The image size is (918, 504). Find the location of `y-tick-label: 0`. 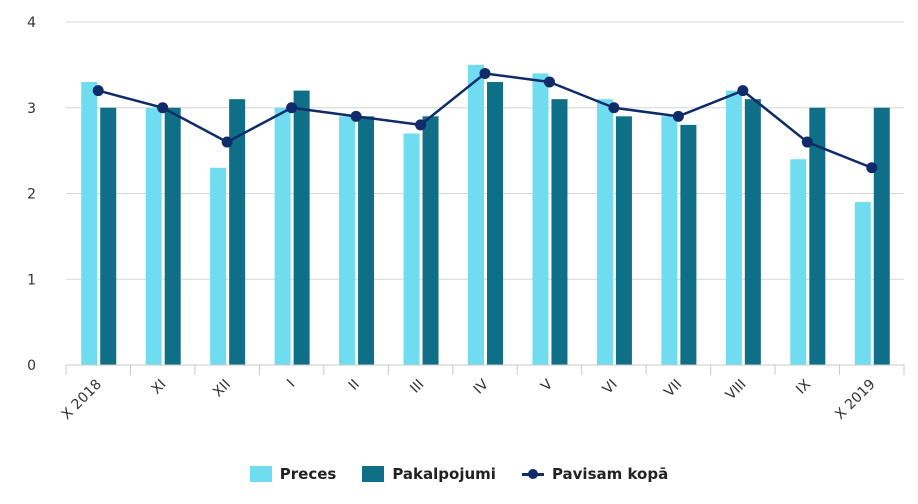

y-tick-label: 0 is located at coordinates (31, 366).